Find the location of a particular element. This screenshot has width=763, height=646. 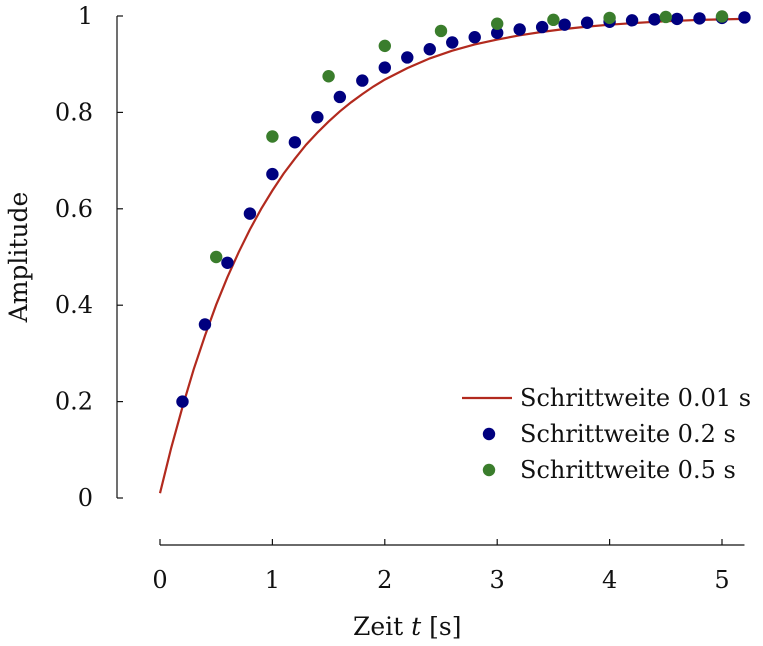

x-tick-label: 3 is located at coordinates (497, 580).